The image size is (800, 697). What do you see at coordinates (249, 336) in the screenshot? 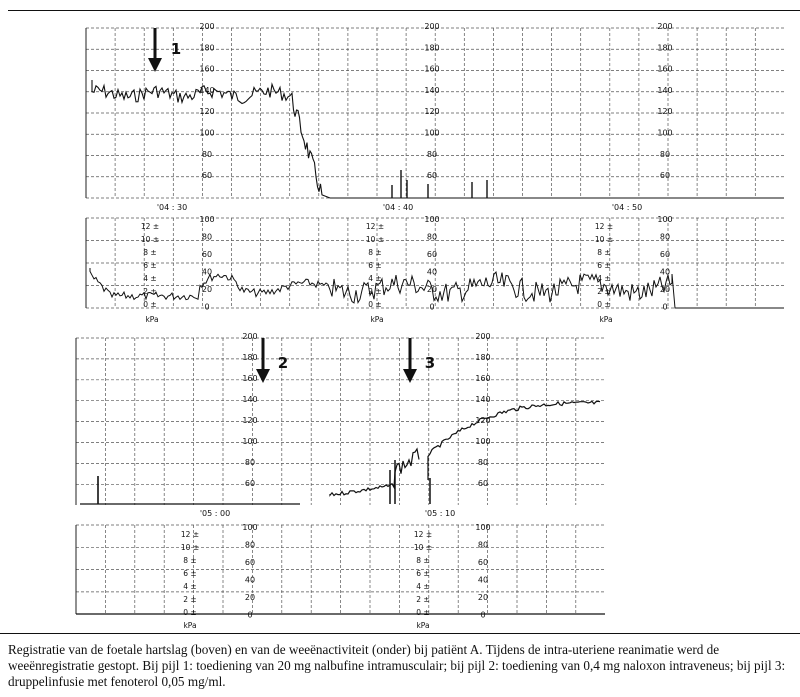
I see `fhr2-scale-label: 200` at bounding box center [249, 336].